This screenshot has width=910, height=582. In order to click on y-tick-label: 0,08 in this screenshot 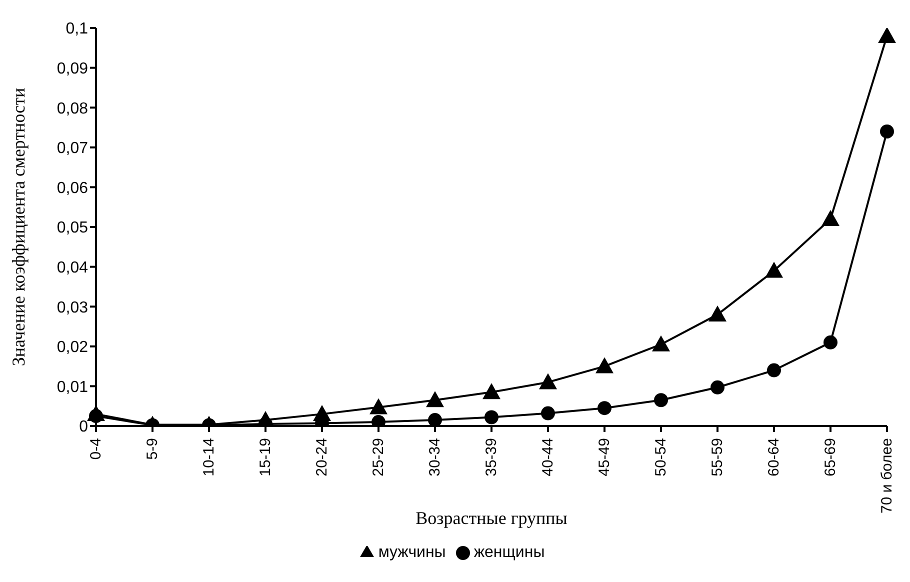, I will do `click(72, 109)`.